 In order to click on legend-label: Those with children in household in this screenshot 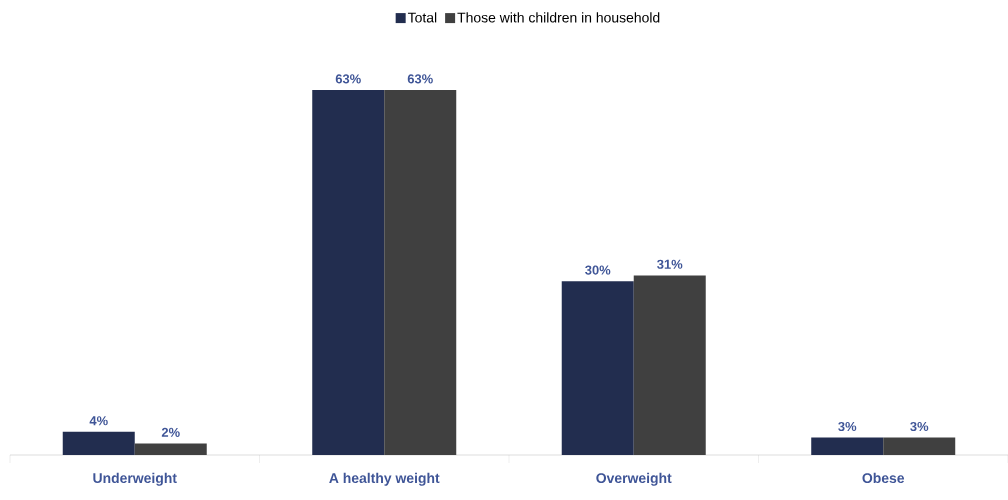, I will do `click(558, 17)`.